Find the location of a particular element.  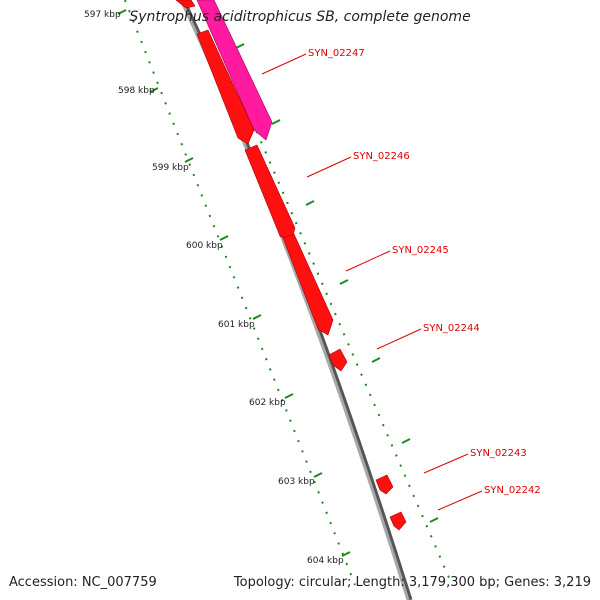

gene-label: SYN_02247 is located at coordinates (336, 53).